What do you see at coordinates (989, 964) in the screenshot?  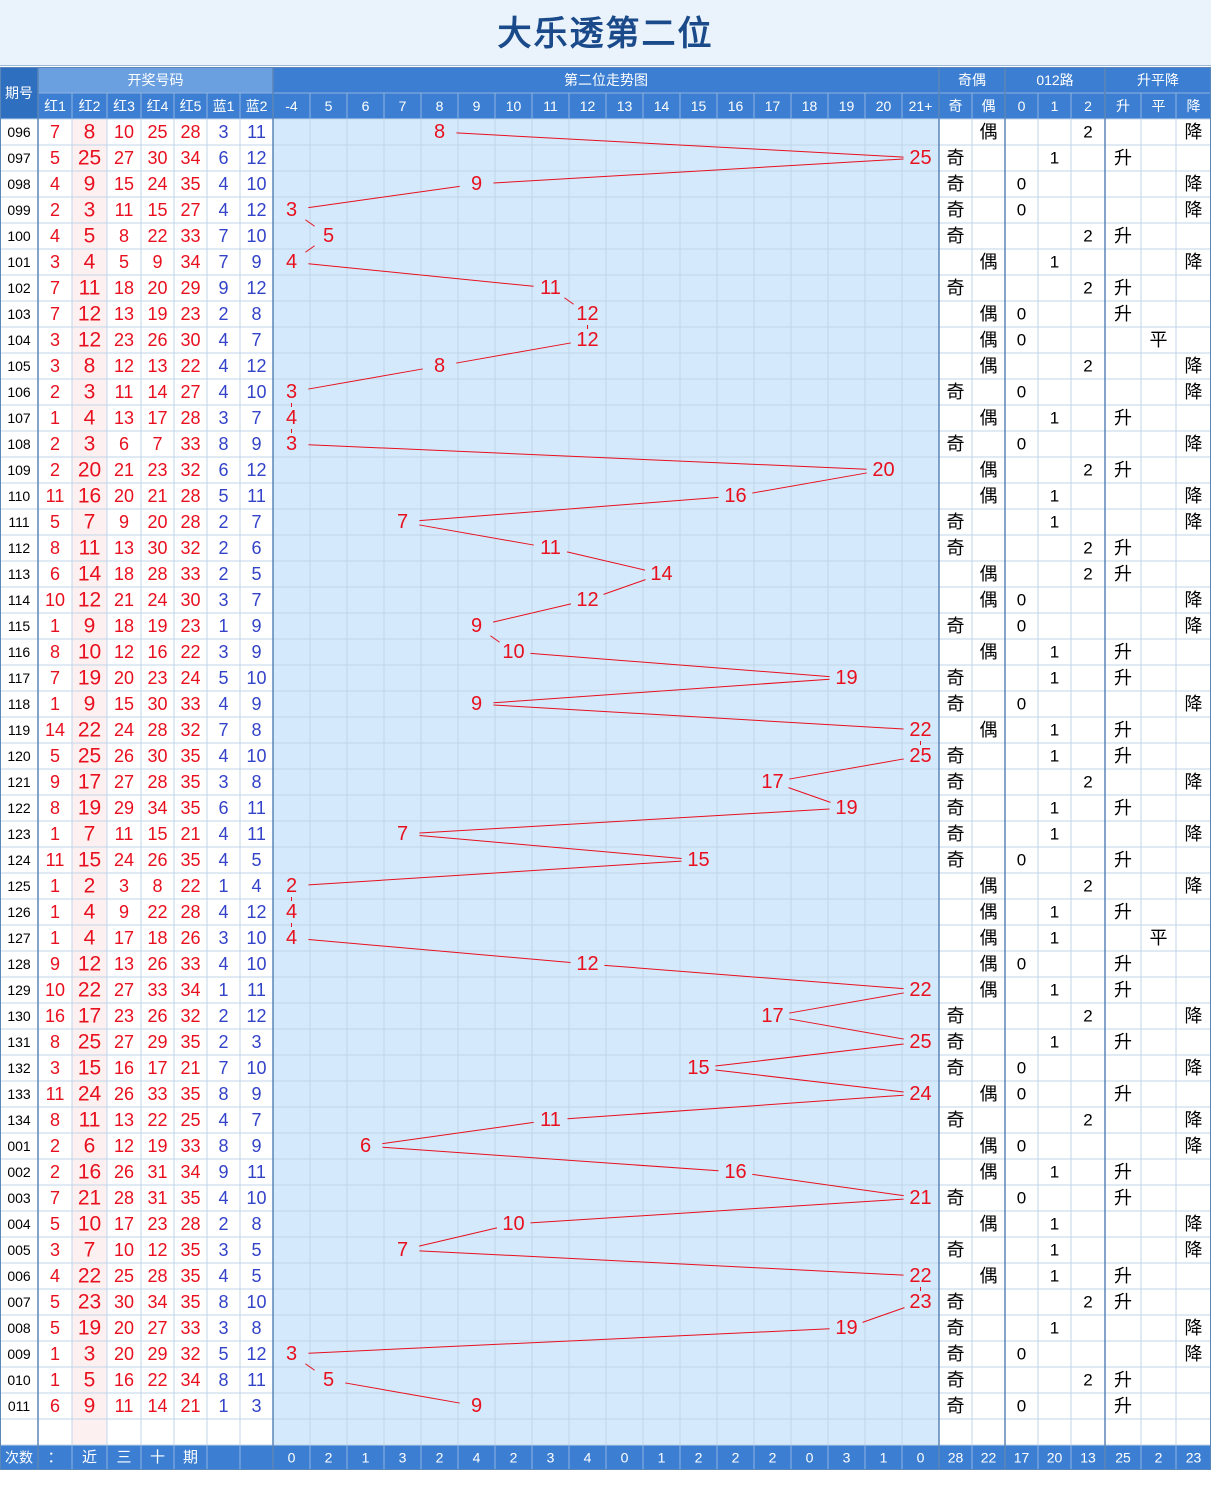 I see `odd-even-mark: 偶` at bounding box center [989, 964].